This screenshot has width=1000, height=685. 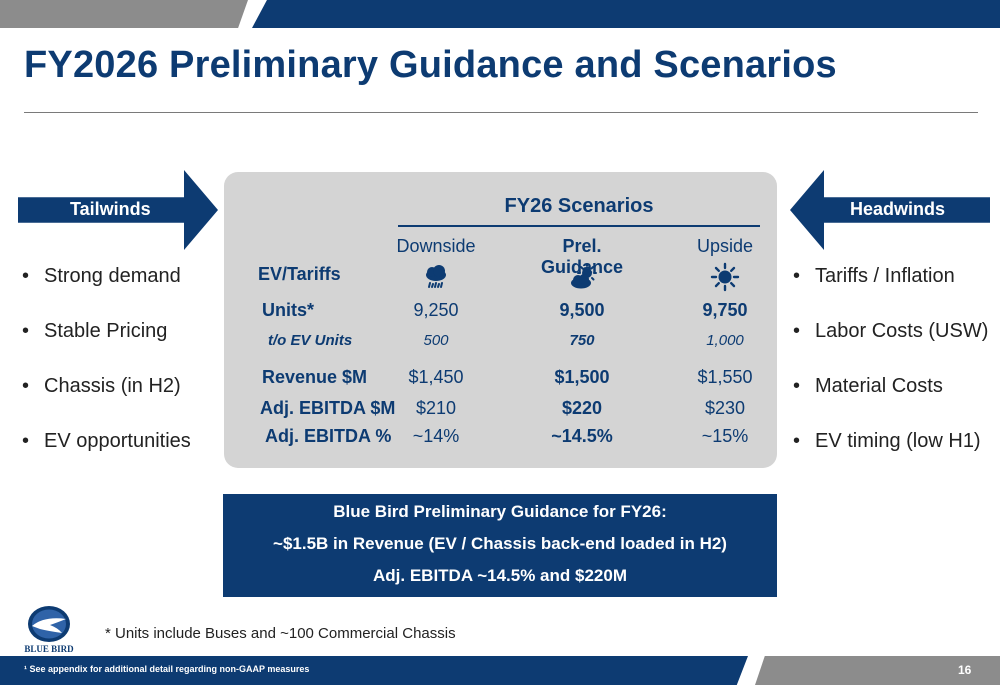 What do you see at coordinates (106, 399) in the screenshot?
I see `list-item: Chassis (in H2)` at bounding box center [106, 399].